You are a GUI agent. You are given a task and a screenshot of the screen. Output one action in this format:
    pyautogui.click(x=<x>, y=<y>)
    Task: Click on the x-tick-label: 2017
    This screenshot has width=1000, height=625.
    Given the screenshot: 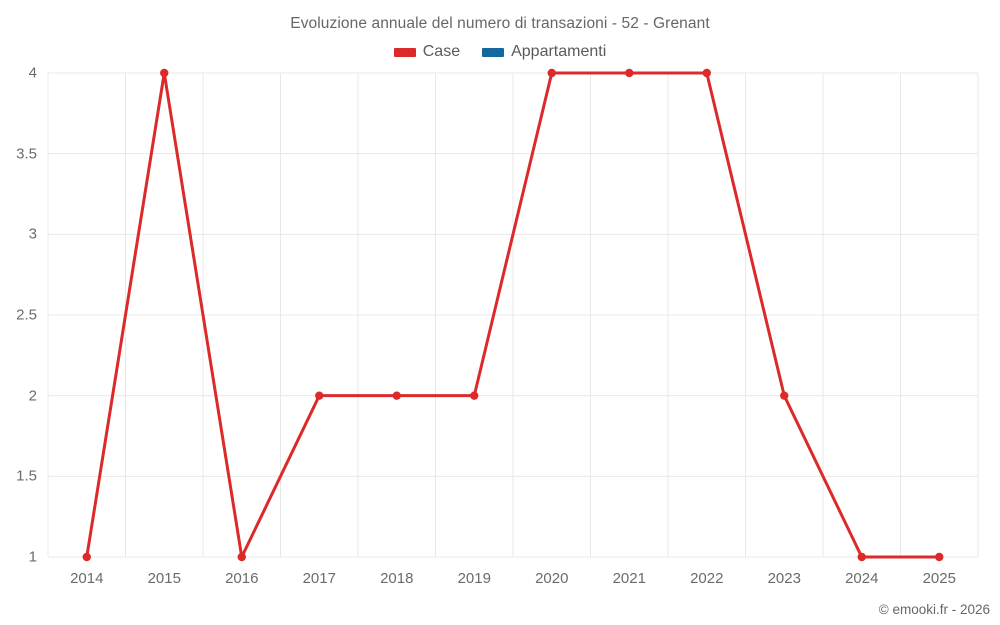 What is the action you would take?
    pyautogui.click(x=319, y=578)
    